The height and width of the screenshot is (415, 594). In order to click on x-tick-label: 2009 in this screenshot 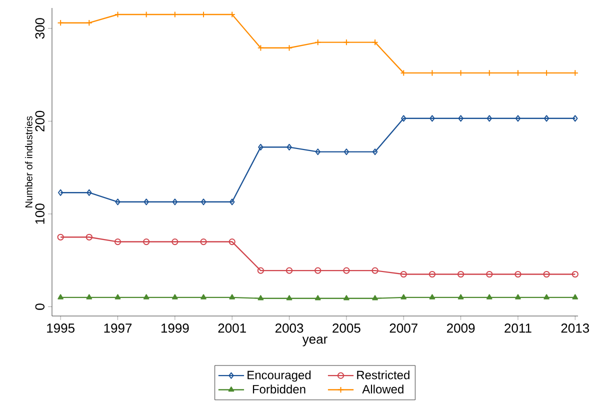, I will do `click(460, 328)`.